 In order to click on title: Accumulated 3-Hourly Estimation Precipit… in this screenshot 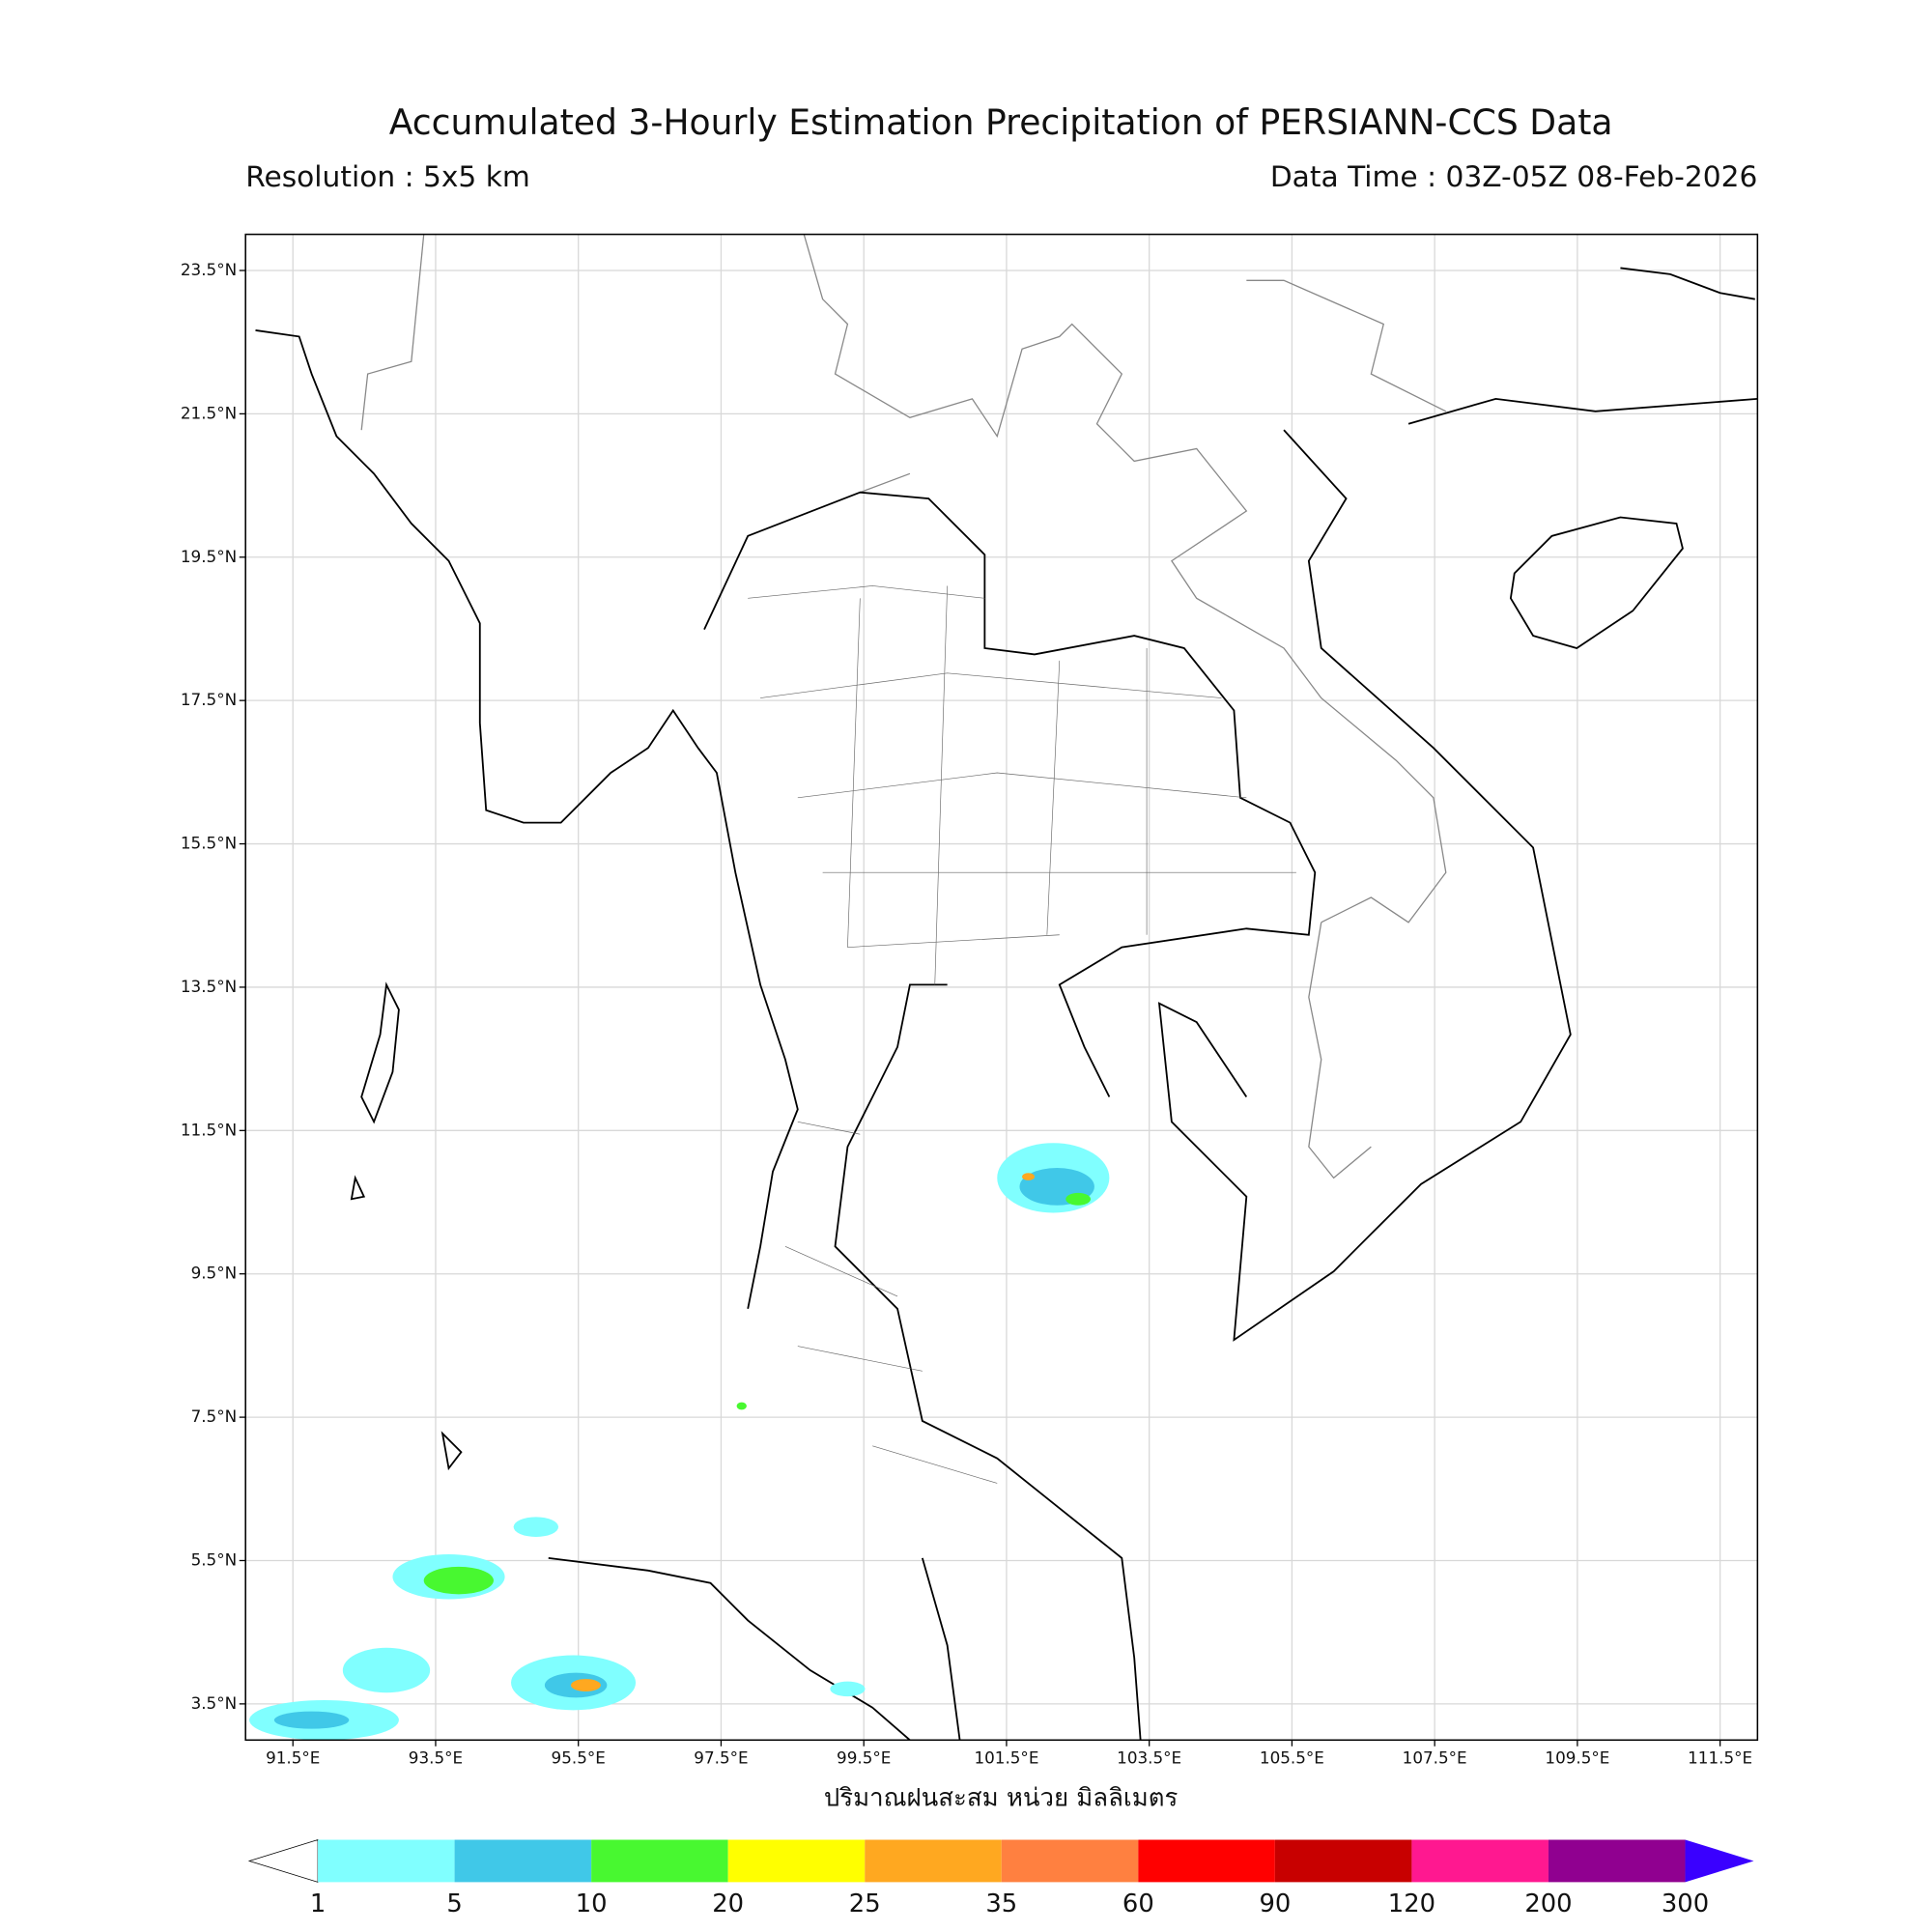, I will do `click(1001, 122)`.